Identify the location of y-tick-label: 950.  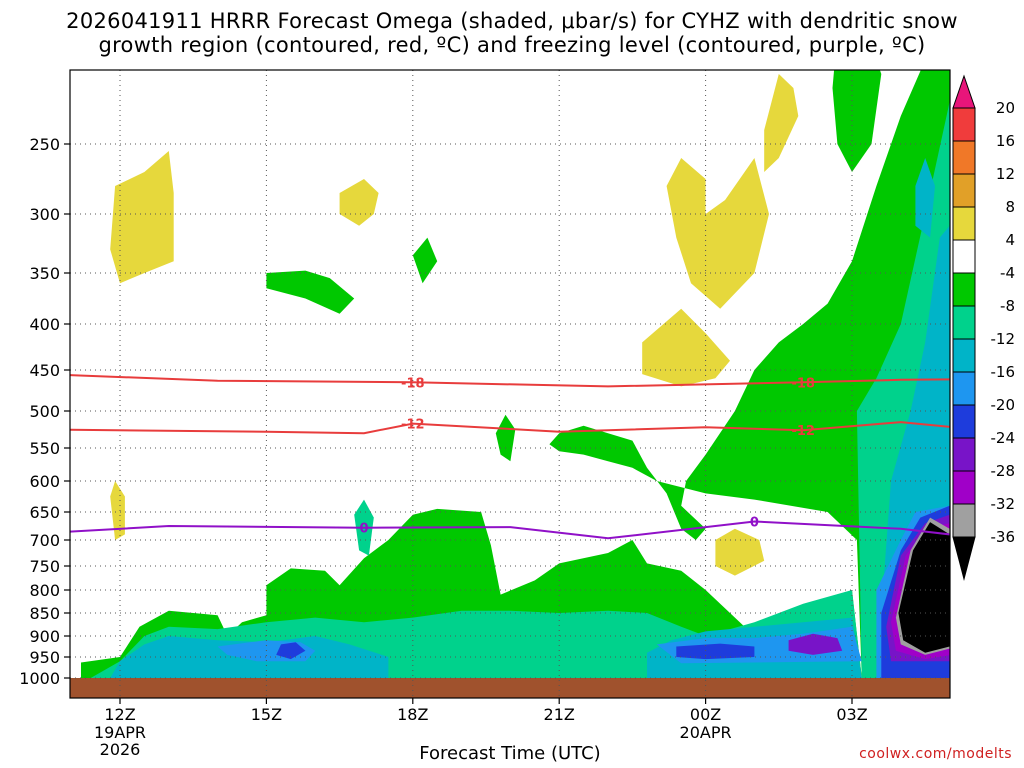
(44, 657).